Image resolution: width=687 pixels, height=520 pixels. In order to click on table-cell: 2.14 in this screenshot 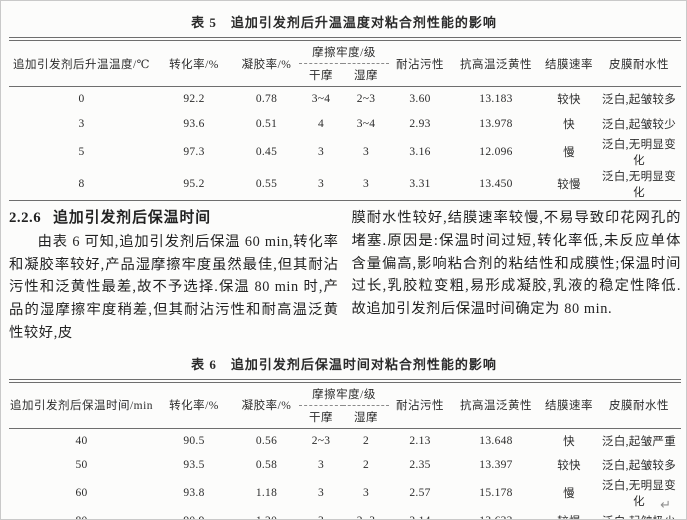, I will do `click(420, 514)`.